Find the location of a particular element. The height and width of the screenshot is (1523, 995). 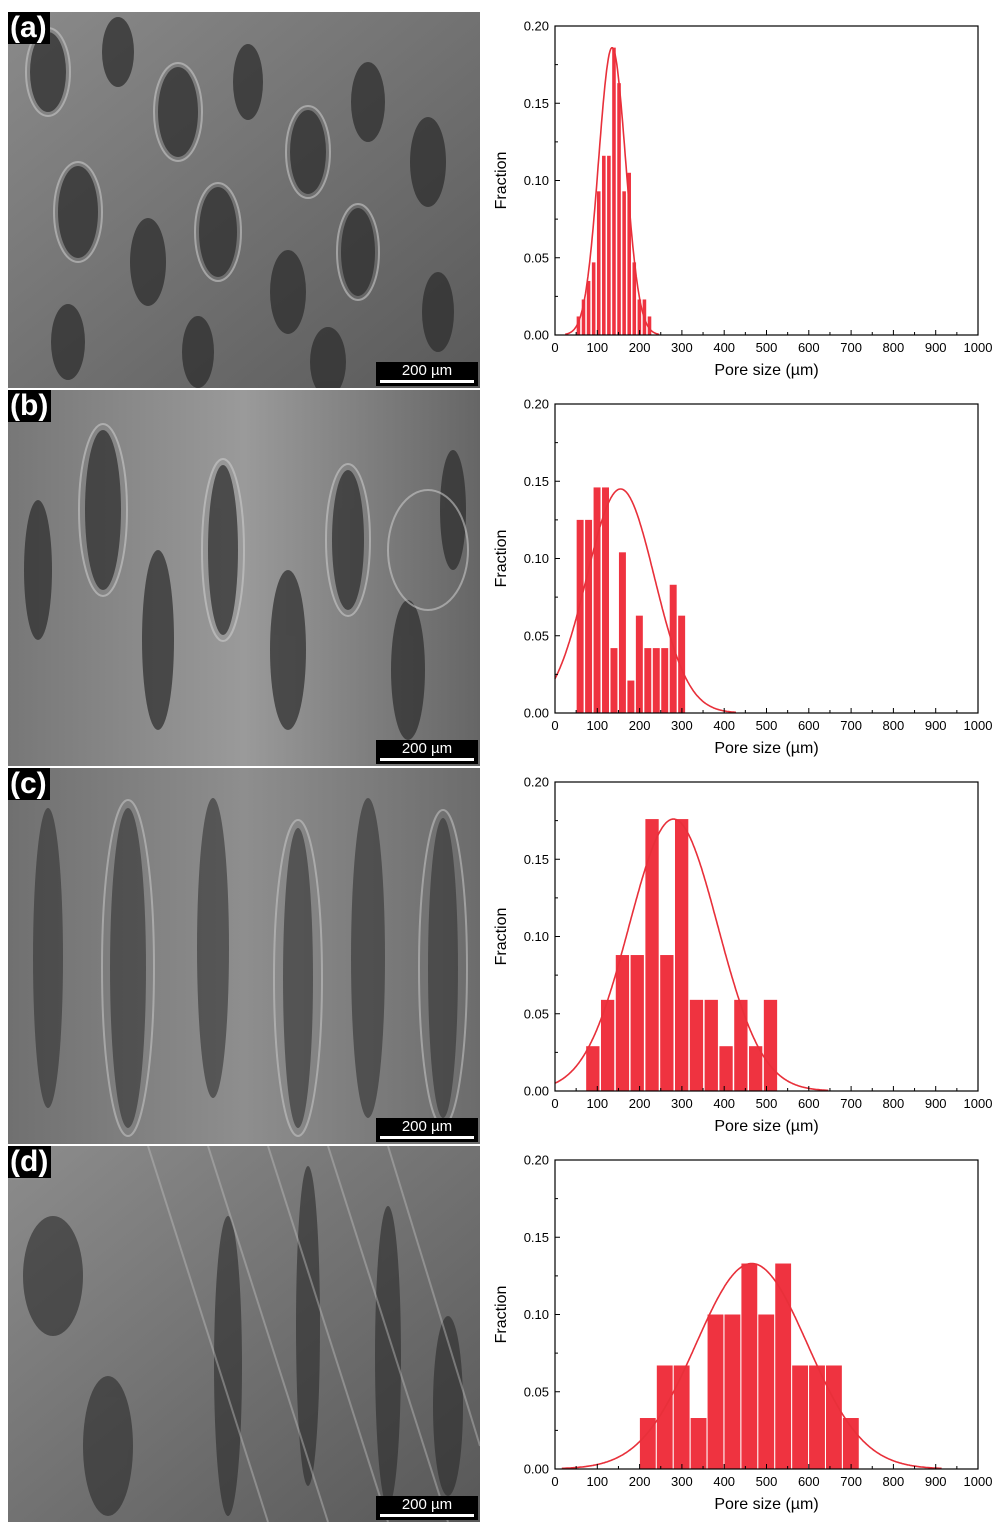

y-axis-title: Fraction is located at coordinates (501, 559).